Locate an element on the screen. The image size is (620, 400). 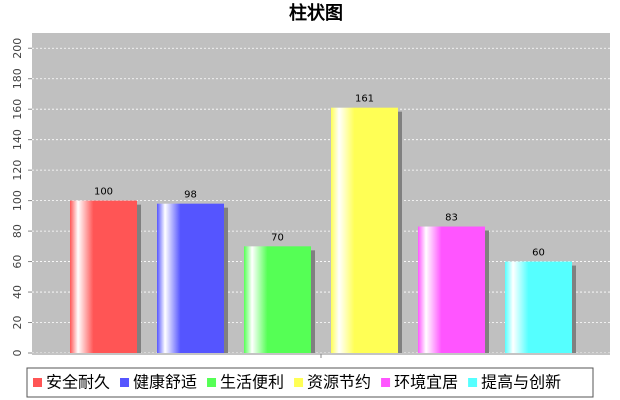
y-tick-label: 40 is located at coordinates (17, 292).